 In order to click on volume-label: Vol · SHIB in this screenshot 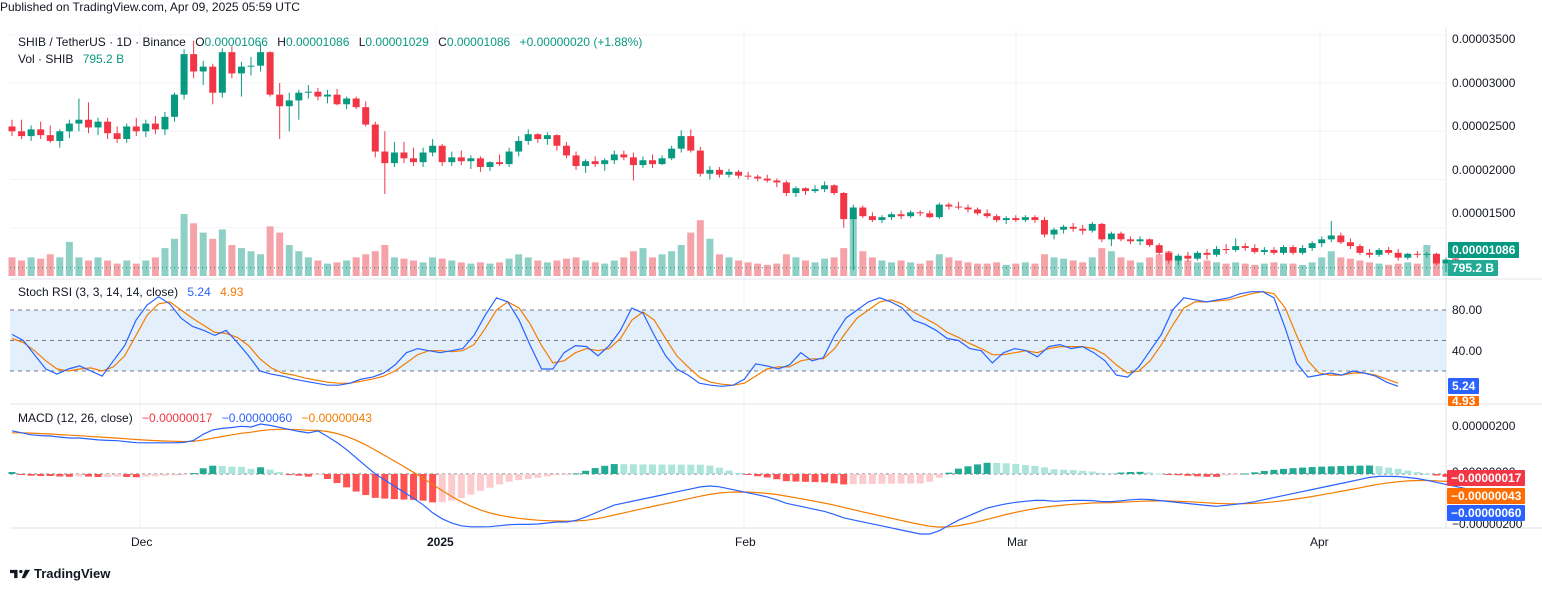, I will do `click(46, 59)`.